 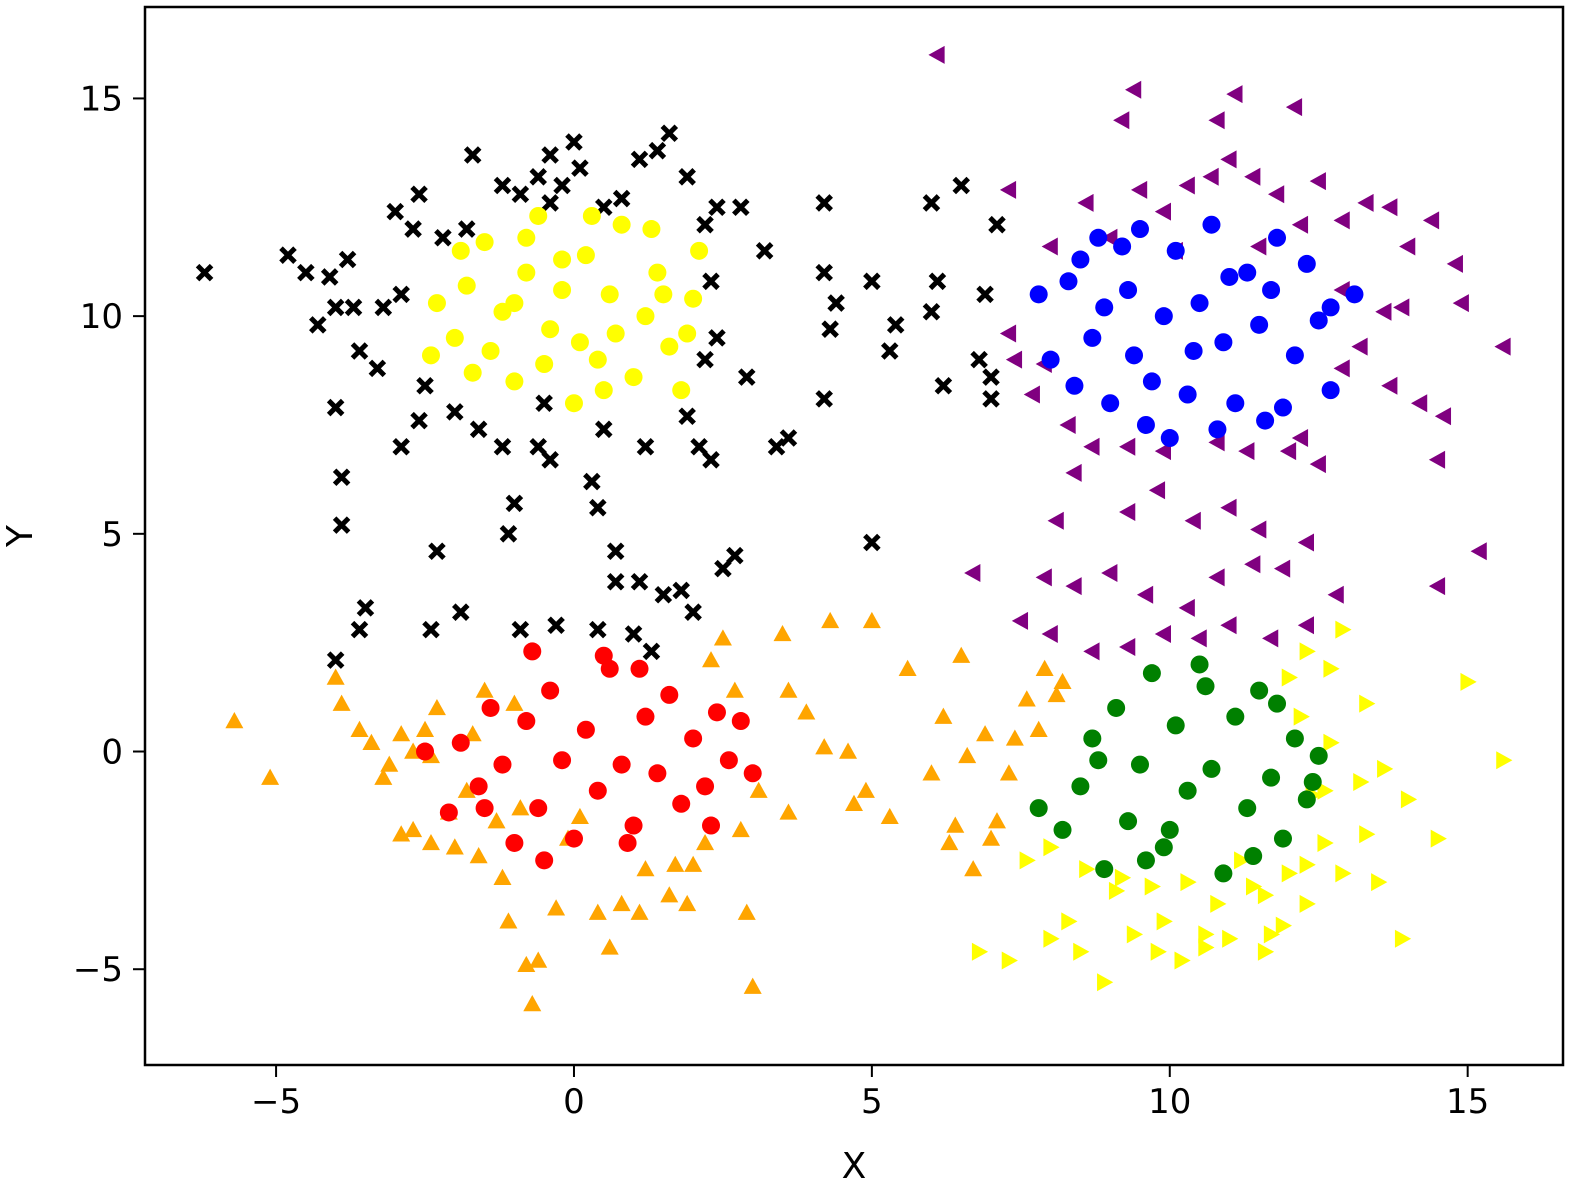 What do you see at coordinates (872, 1102) in the screenshot?
I see `x-tick-label: 5` at bounding box center [872, 1102].